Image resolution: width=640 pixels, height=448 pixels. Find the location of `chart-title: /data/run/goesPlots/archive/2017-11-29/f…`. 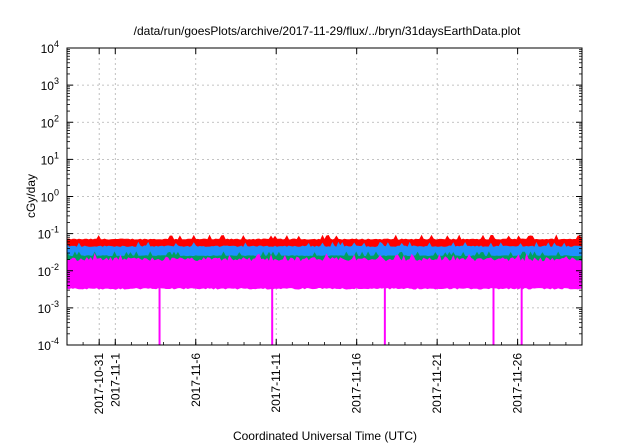

chart-title: /data/run/goesPlots/archive/2017-11-29/f… is located at coordinates (327, 31).